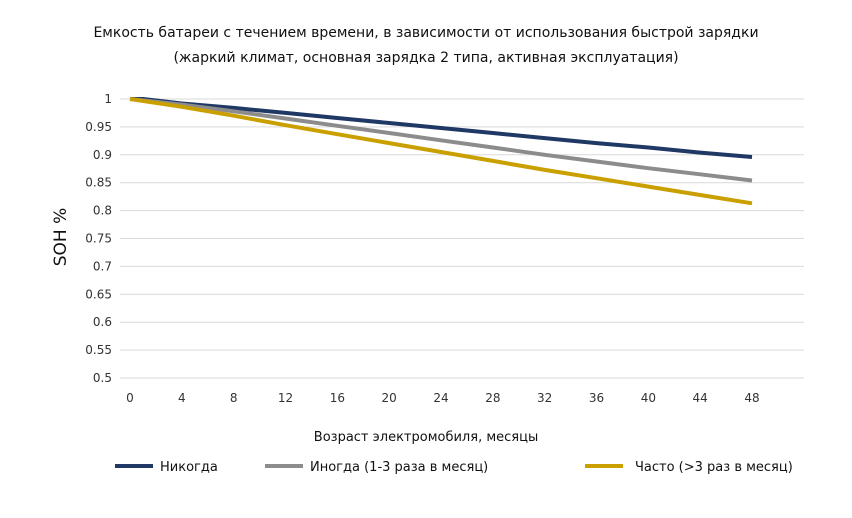  I want to click on y-tick-label: 0.6, so click(102, 322).